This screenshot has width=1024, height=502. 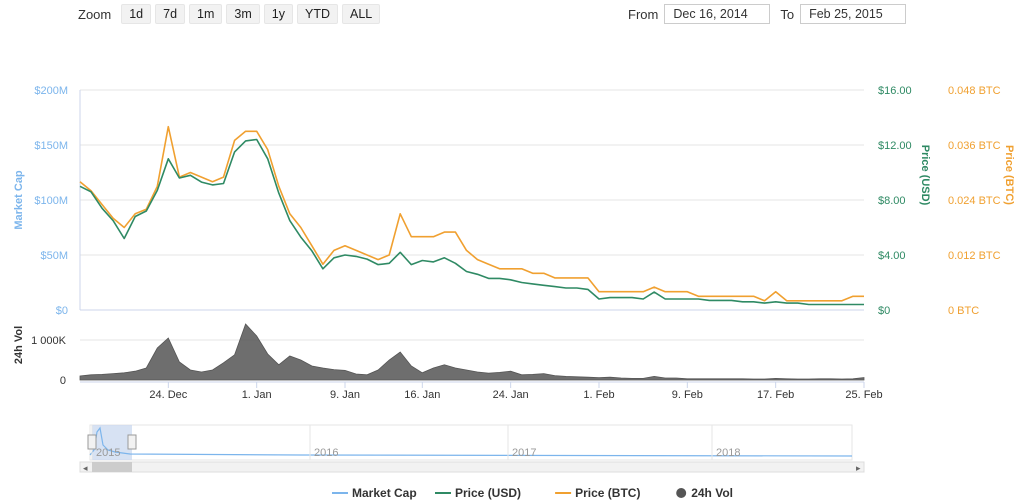 What do you see at coordinates (895, 146) in the screenshot?
I see `price-usd-tick-label: $12.00` at bounding box center [895, 146].